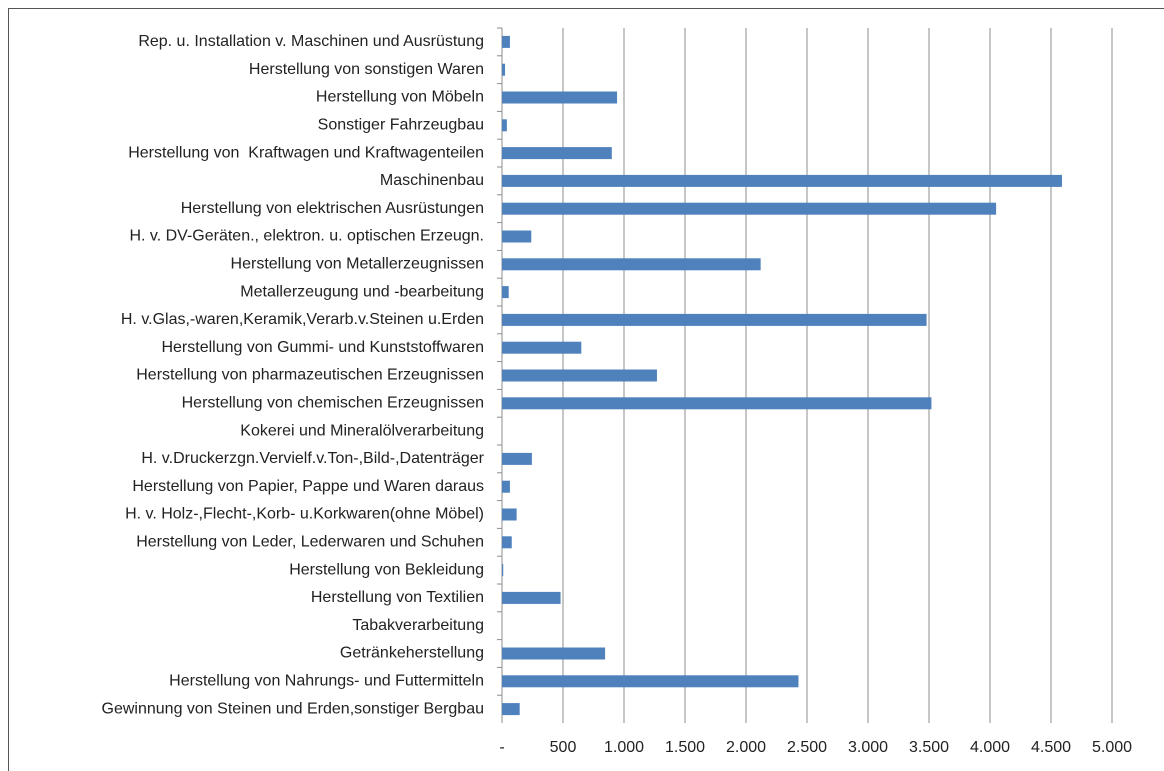 This screenshot has width=1164, height=771. Describe the element at coordinates (563, 747) in the screenshot. I see `x-tick-label: 500` at that location.